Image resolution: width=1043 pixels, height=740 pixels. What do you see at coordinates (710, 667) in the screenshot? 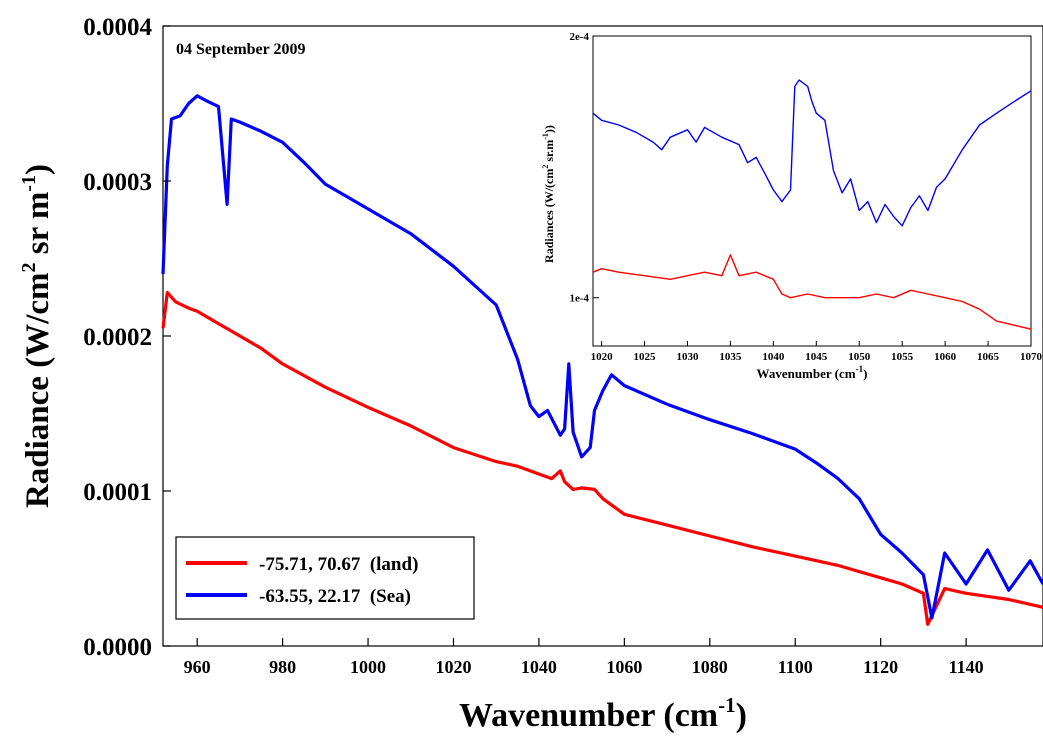
I see `main-x-tick-label: 1080` at bounding box center [710, 667].